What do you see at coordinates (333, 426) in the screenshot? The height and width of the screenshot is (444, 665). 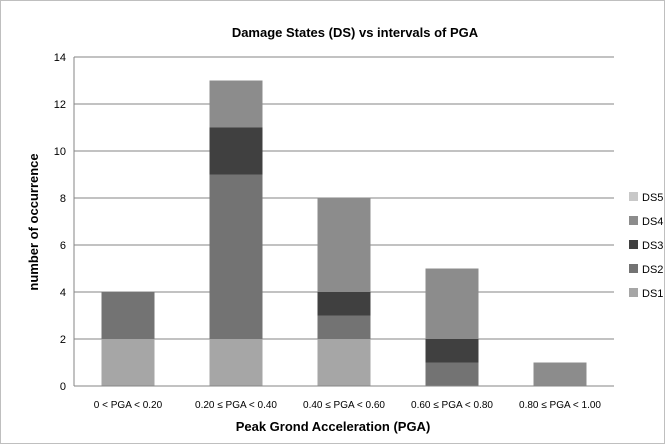 I see `x-axis-title: Peak Grond Acceleration (PGA)` at bounding box center [333, 426].